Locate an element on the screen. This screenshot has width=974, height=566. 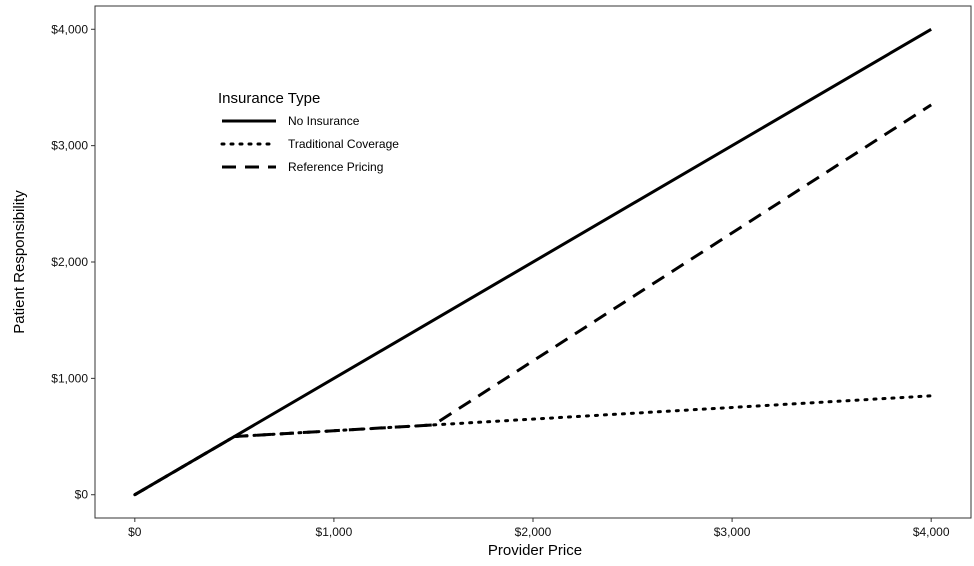
legend-title: Insurance Type is located at coordinates (269, 98).